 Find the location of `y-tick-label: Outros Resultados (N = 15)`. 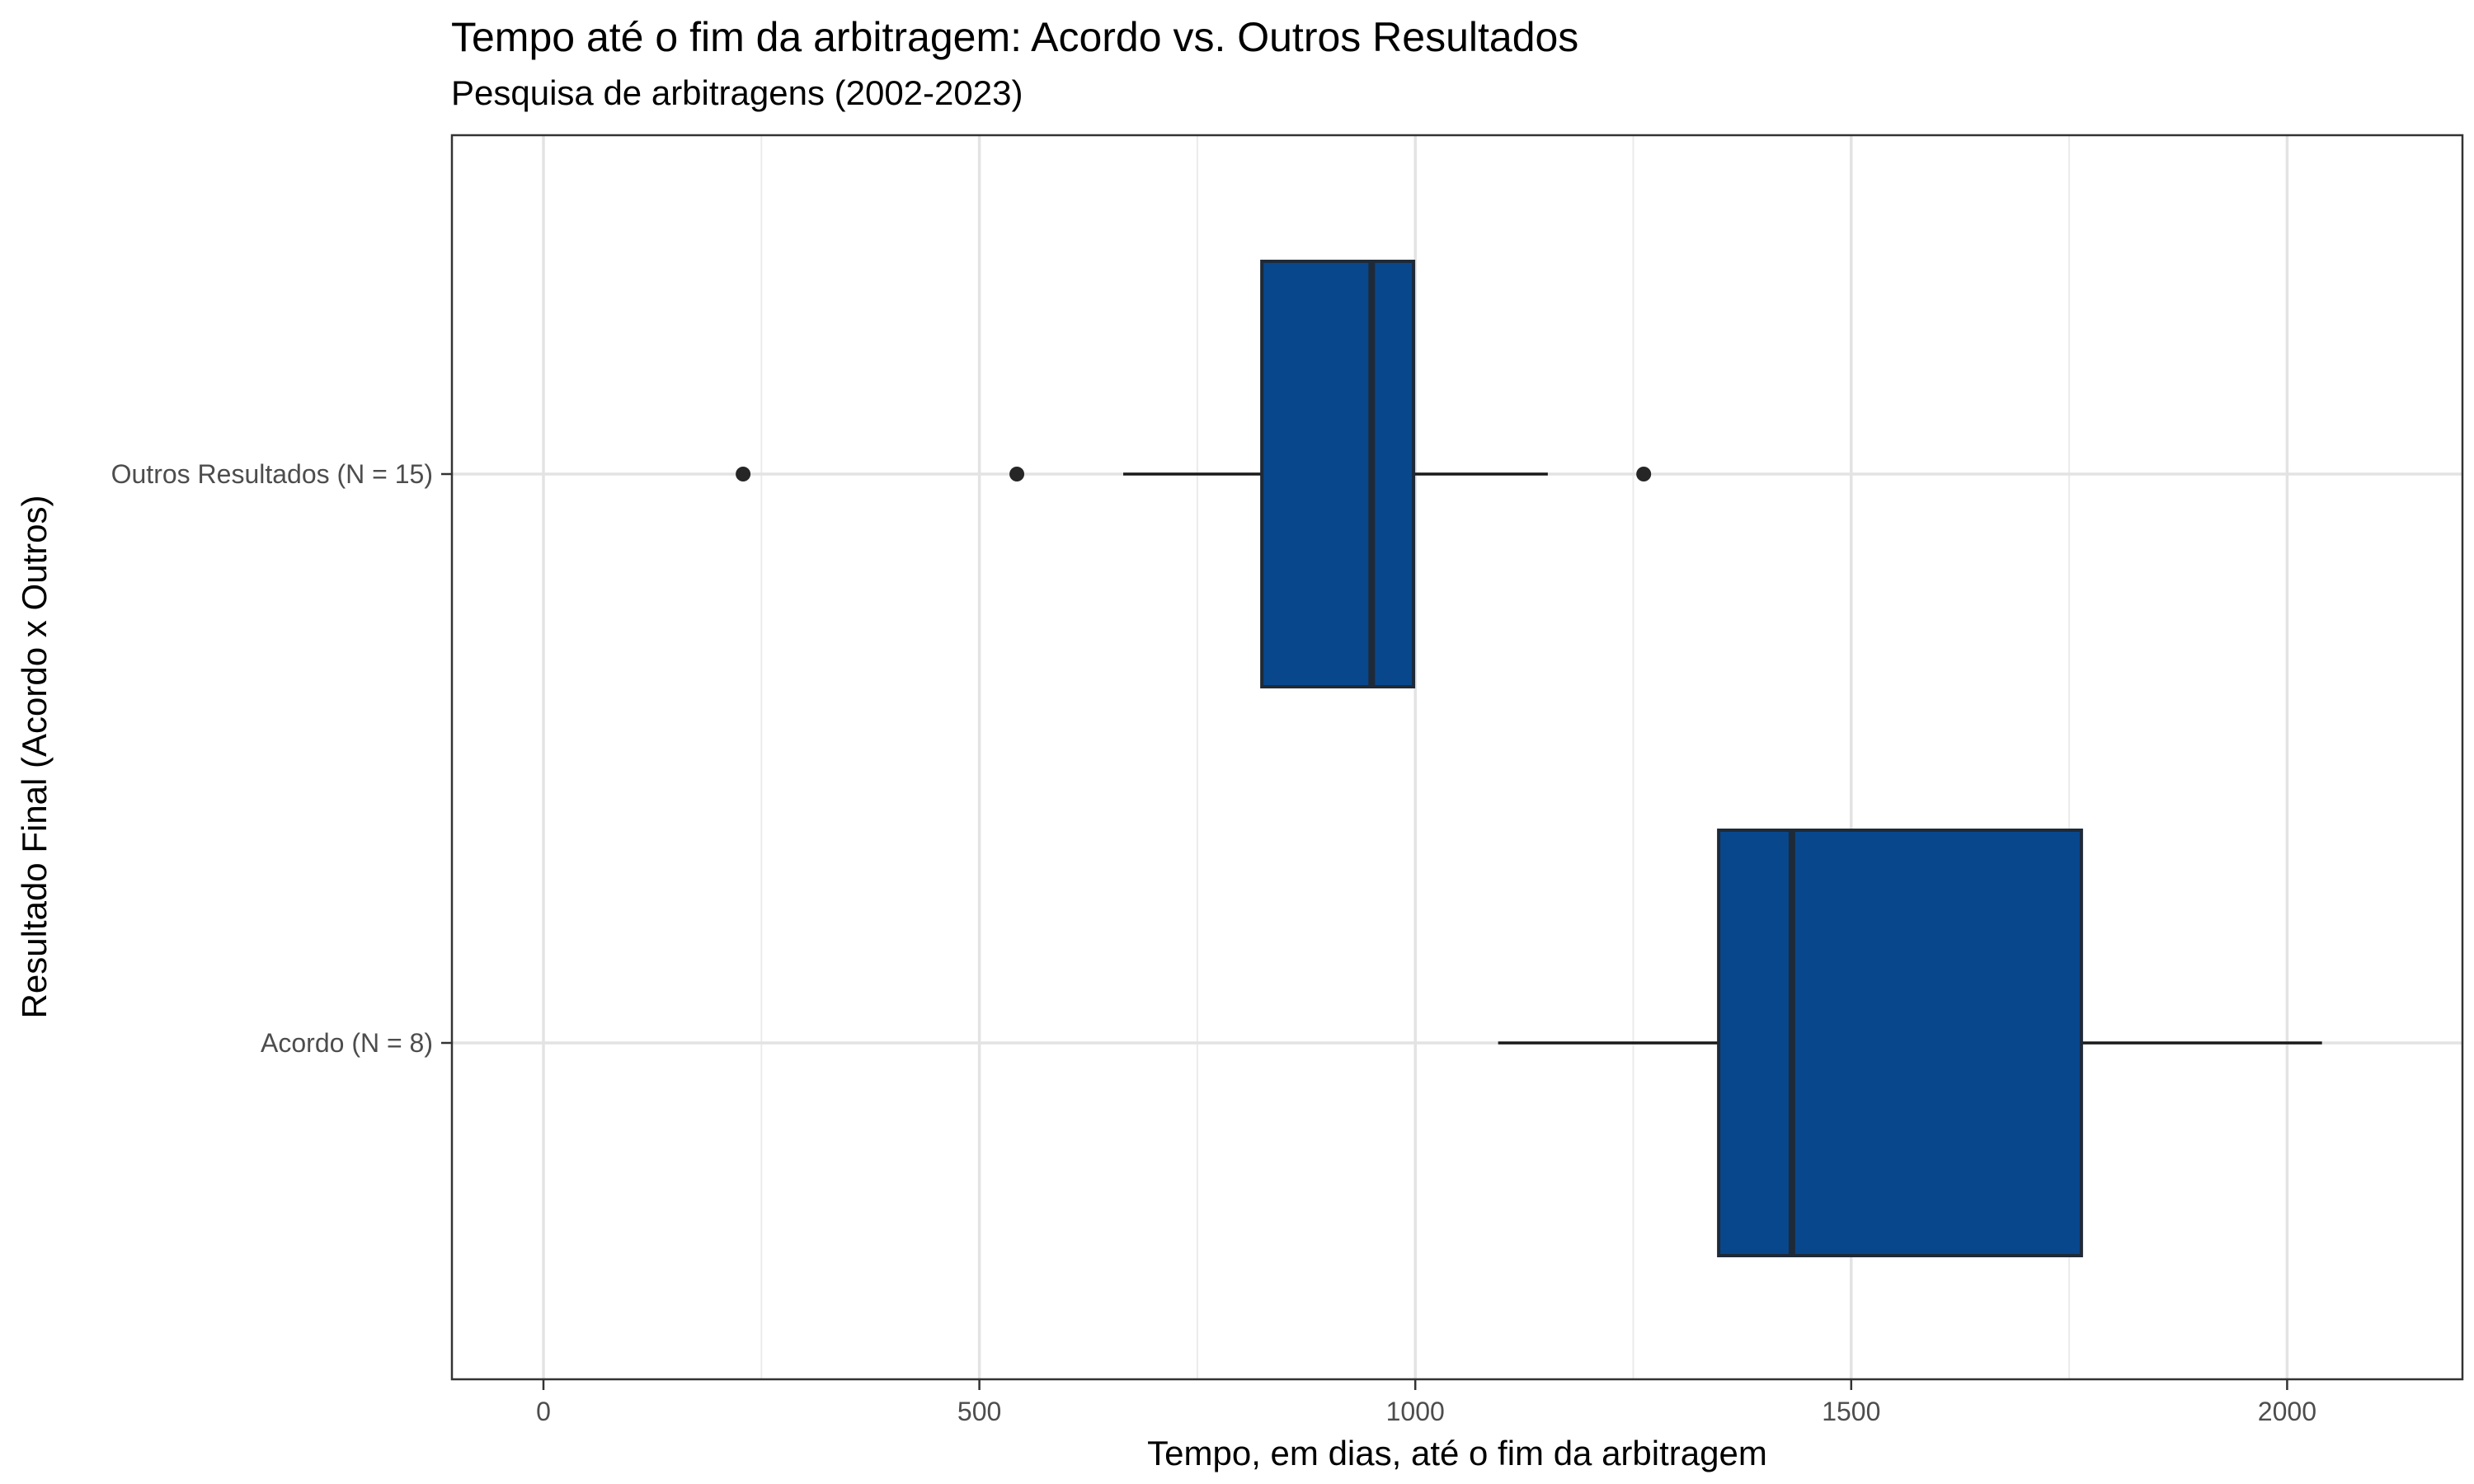

y-tick-label: Outros Resultados (N = 15) is located at coordinates (272, 474).